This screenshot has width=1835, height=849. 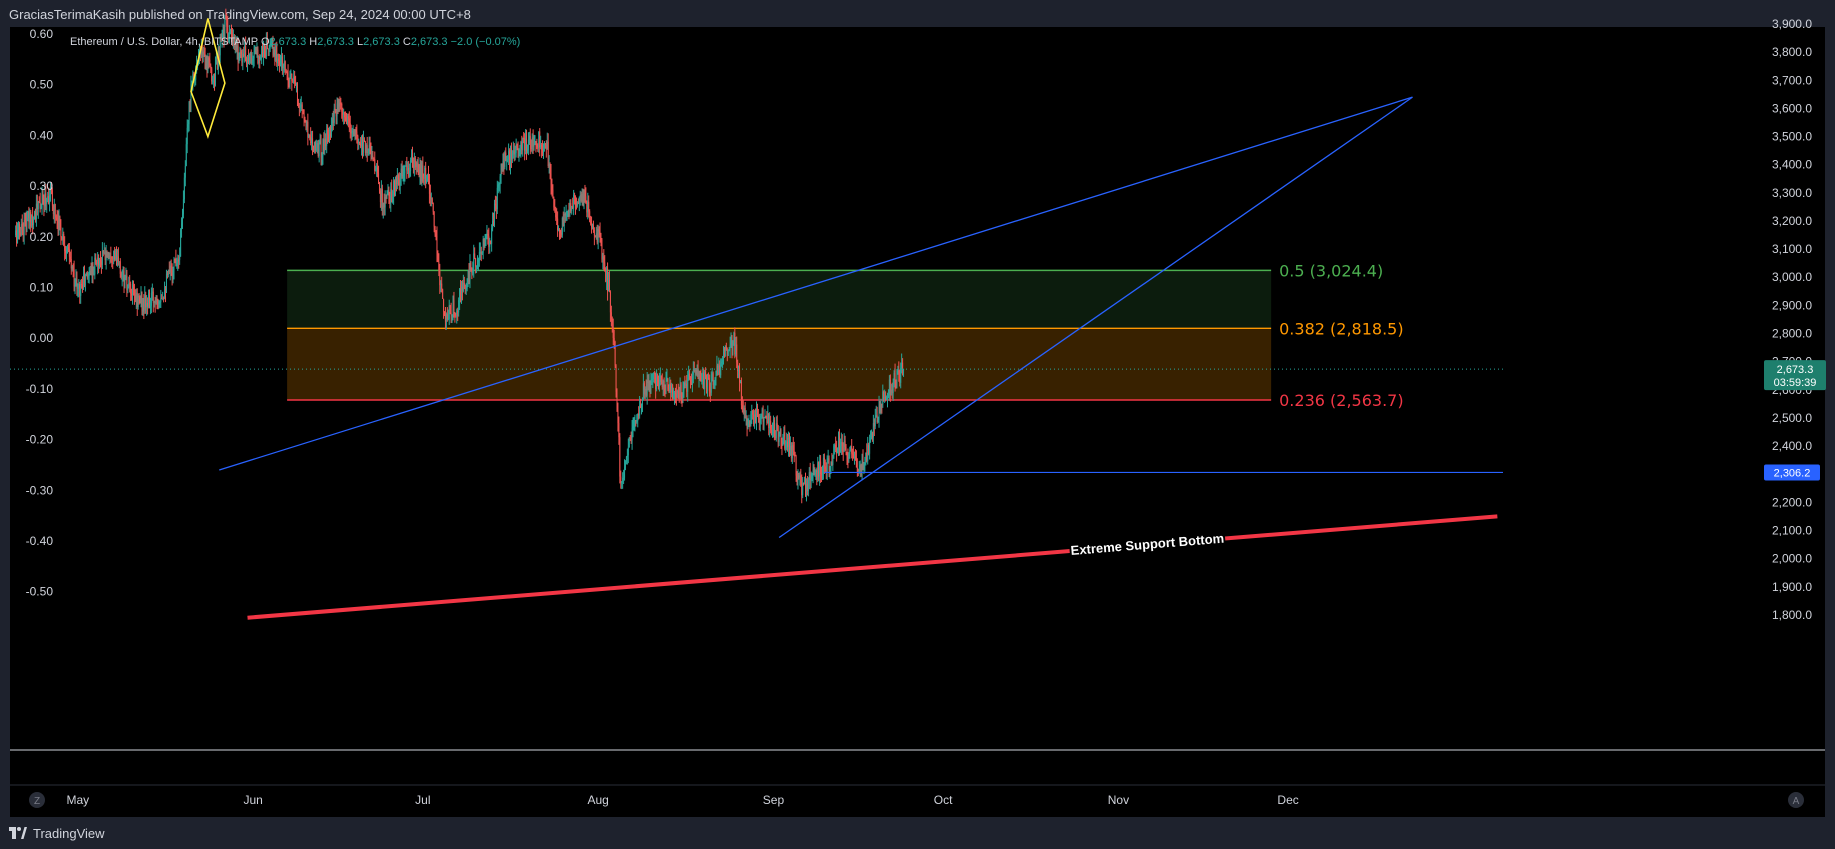 I want to click on timezone-button: Z, so click(x=37, y=800).